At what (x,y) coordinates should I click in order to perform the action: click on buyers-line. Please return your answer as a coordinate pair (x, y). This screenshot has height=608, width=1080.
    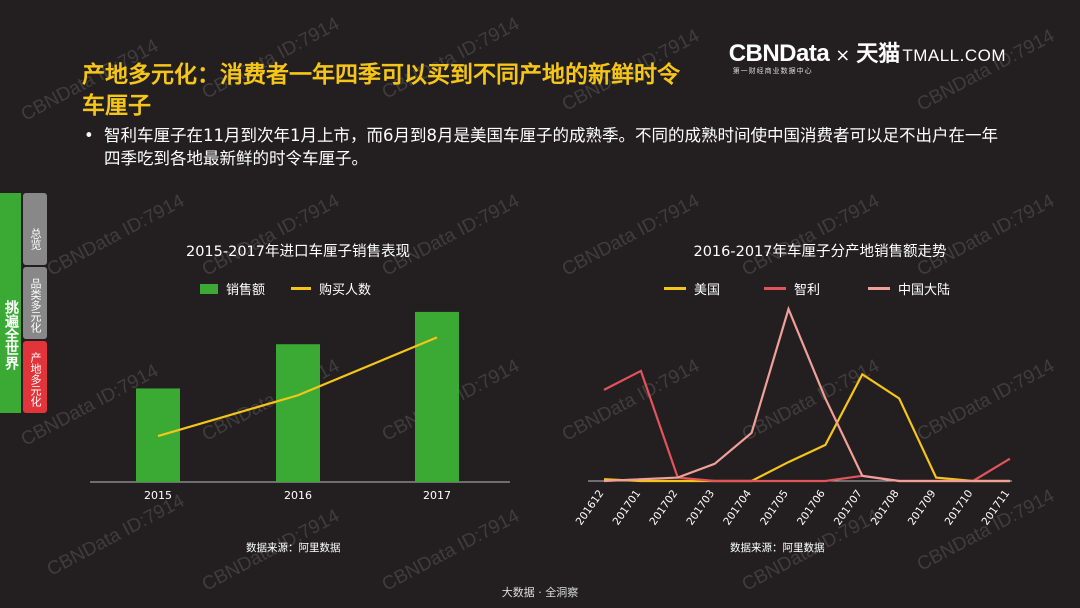
    Looking at the image, I should click on (297, 387).